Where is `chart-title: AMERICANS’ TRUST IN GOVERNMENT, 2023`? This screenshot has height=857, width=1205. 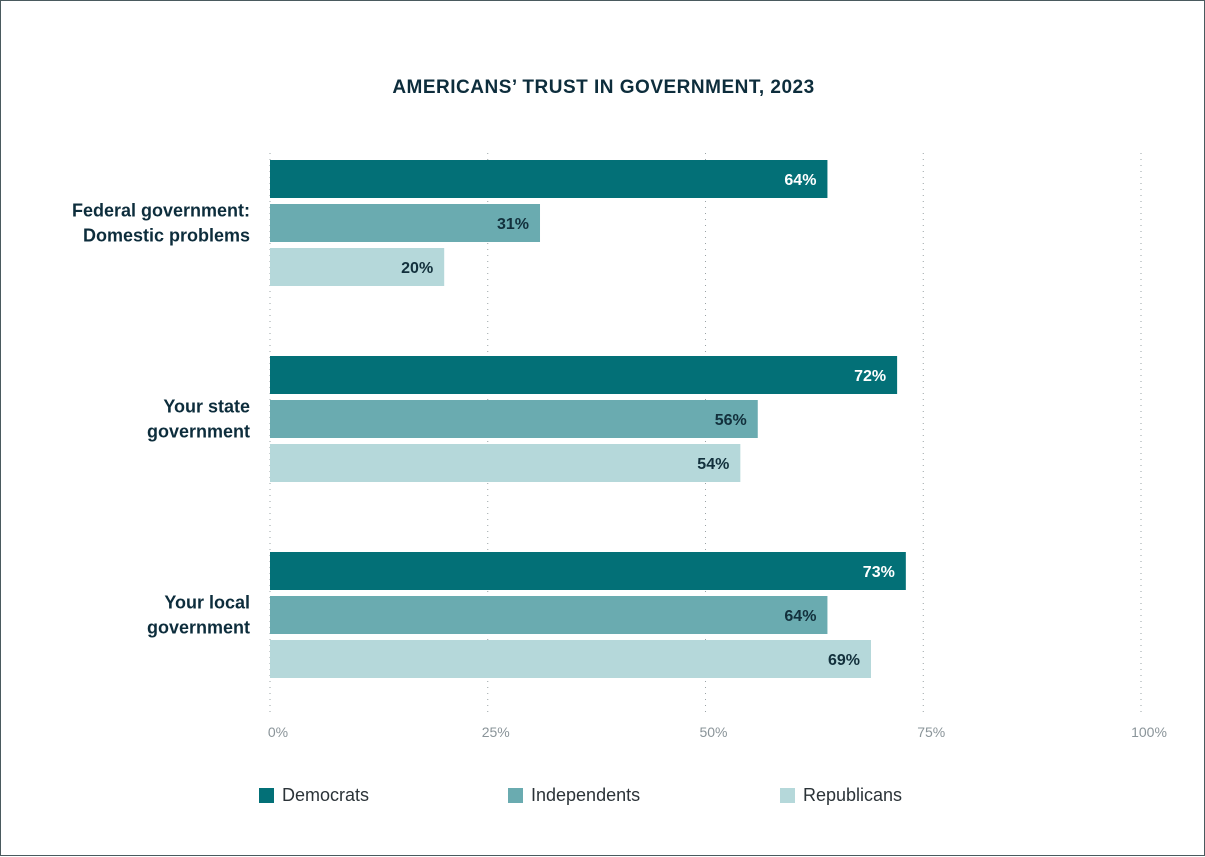 chart-title: AMERICANS’ TRUST IN GOVERNMENT, 2023 is located at coordinates (603, 87).